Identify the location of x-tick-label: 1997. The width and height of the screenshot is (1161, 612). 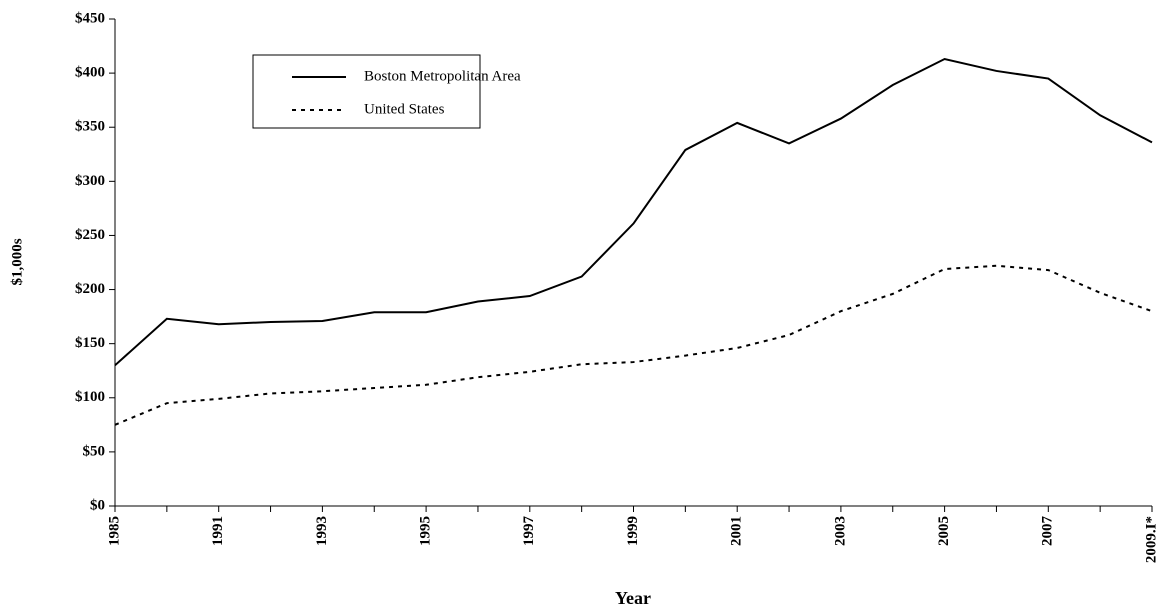
(529, 531).